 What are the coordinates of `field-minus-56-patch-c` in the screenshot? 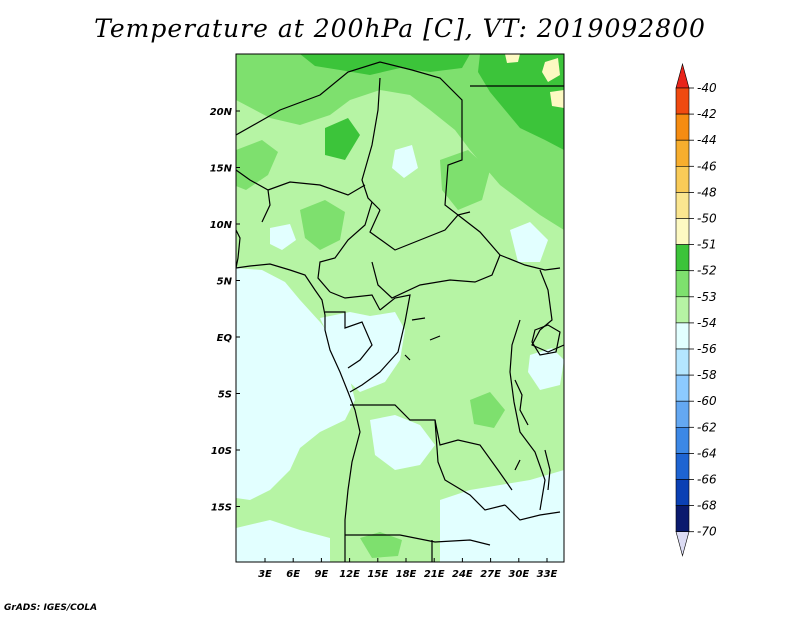 It's located at (405, 161).